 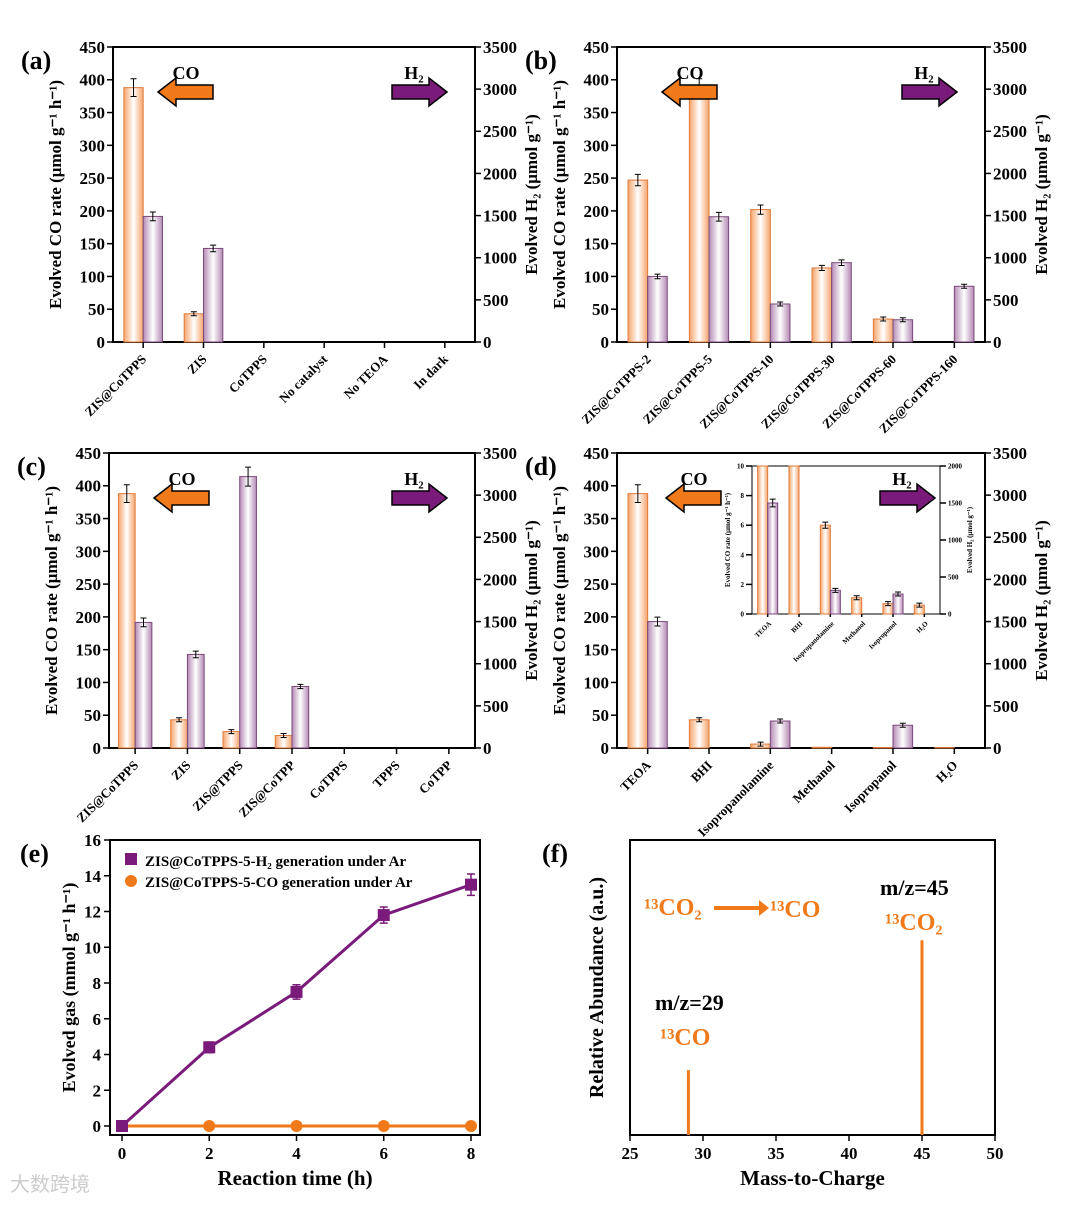 I want to click on y-axis-title: Relative Abundance (a.u.), so click(x=597, y=987).